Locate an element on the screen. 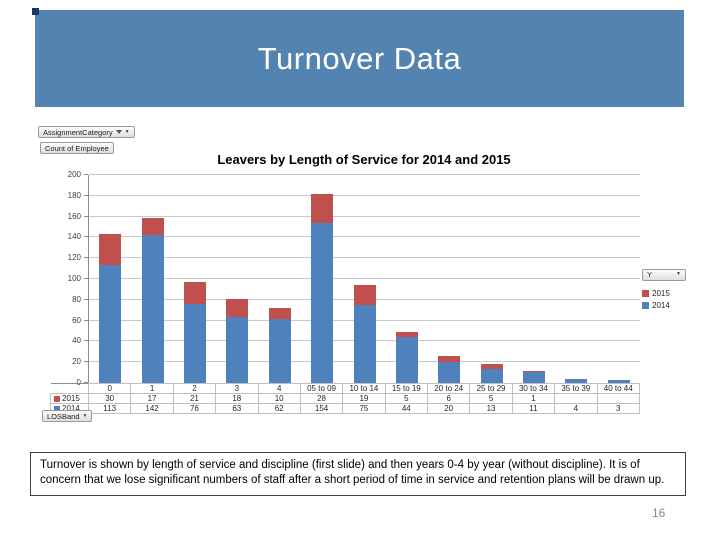 The width and height of the screenshot is (720, 540). y-tick-label: 80 is located at coordinates (76, 299).